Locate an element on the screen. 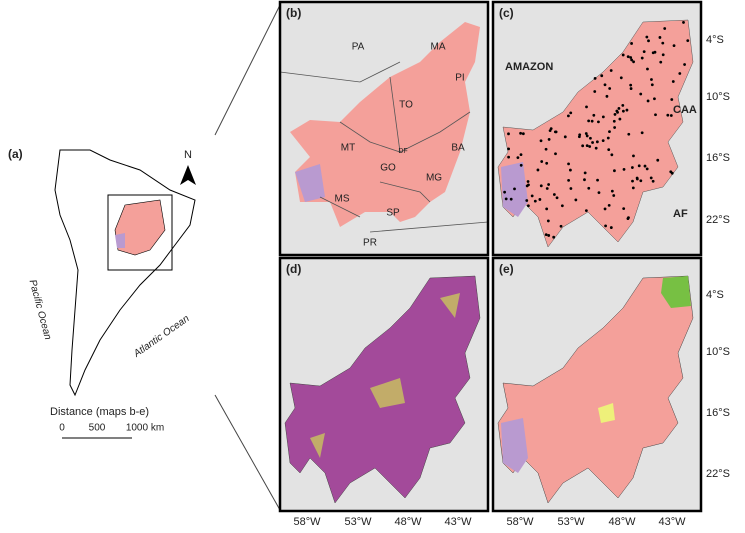 This screenshot has height=533, width=745. inset-box is located at coordinates (140, 232).